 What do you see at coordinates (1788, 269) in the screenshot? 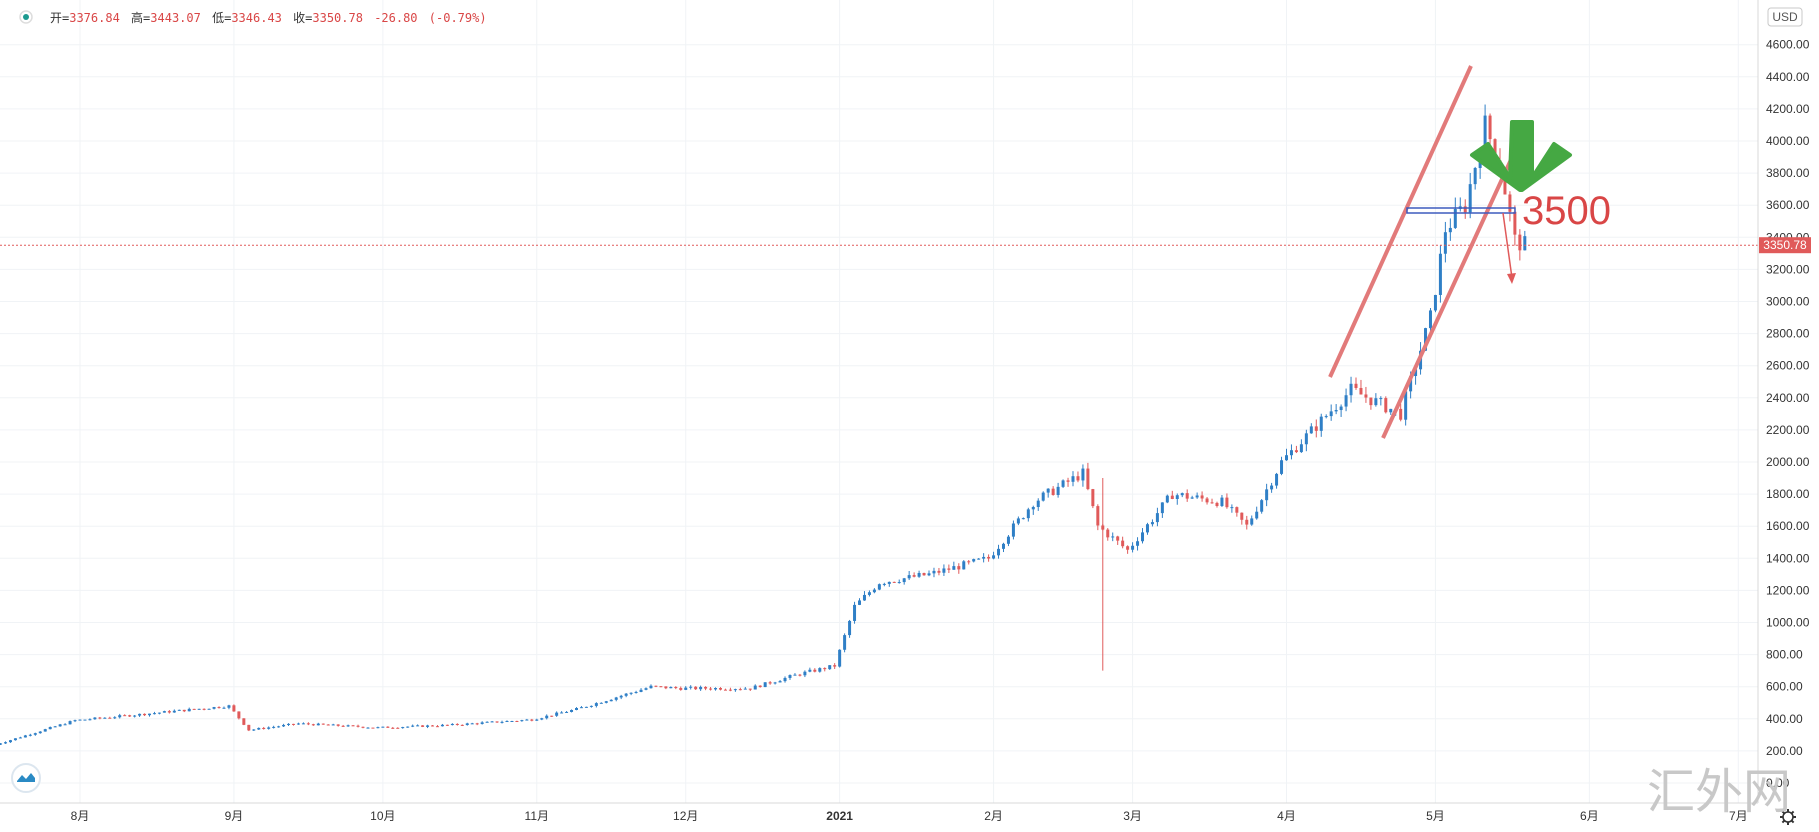
I see `y-tick-label: 3200.00` at bounding box center [1788, 269].